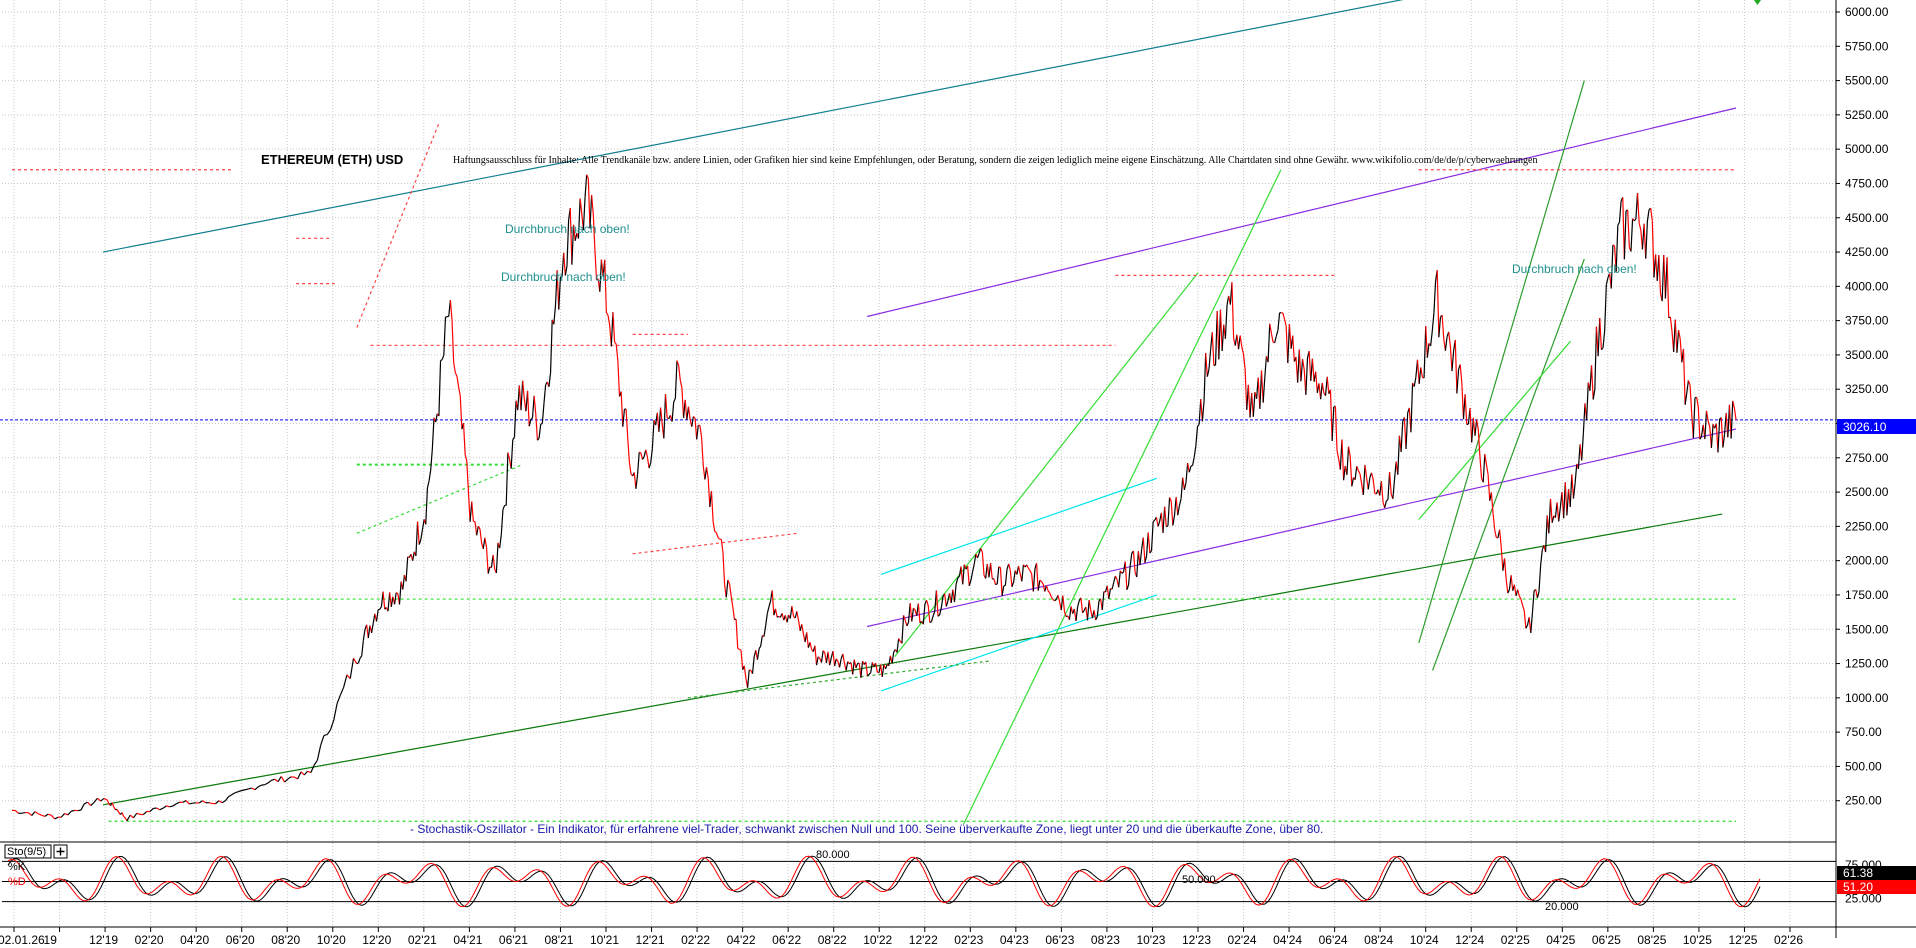 This screenshot has width=1916, height=948. What do you see at coordinates (1858, 873) in the screenshot?
I see `k-value-label: 61.38` at bounding box center [1858, 873].